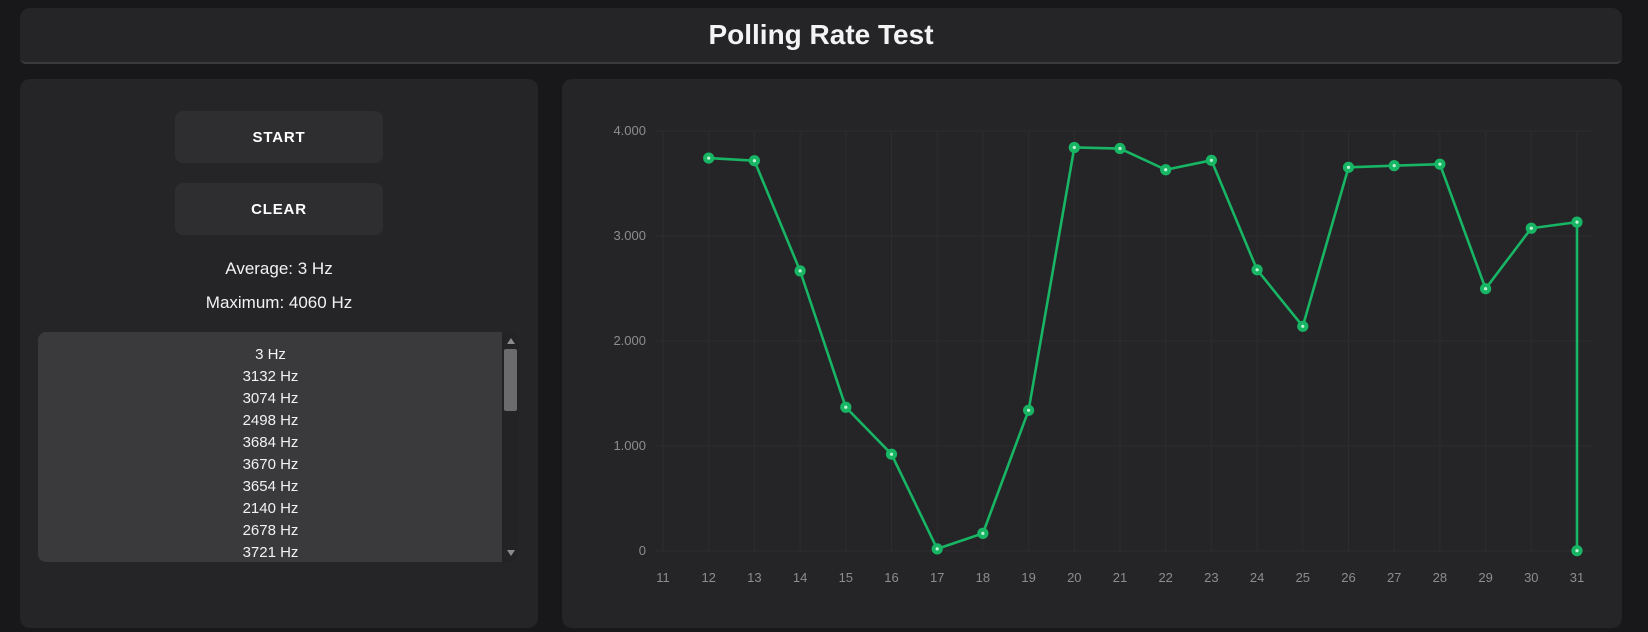 Image resolution: width=1648 pixels, height=632 pixels. I want to click on svg-text: 1.000, so click(629, 445).